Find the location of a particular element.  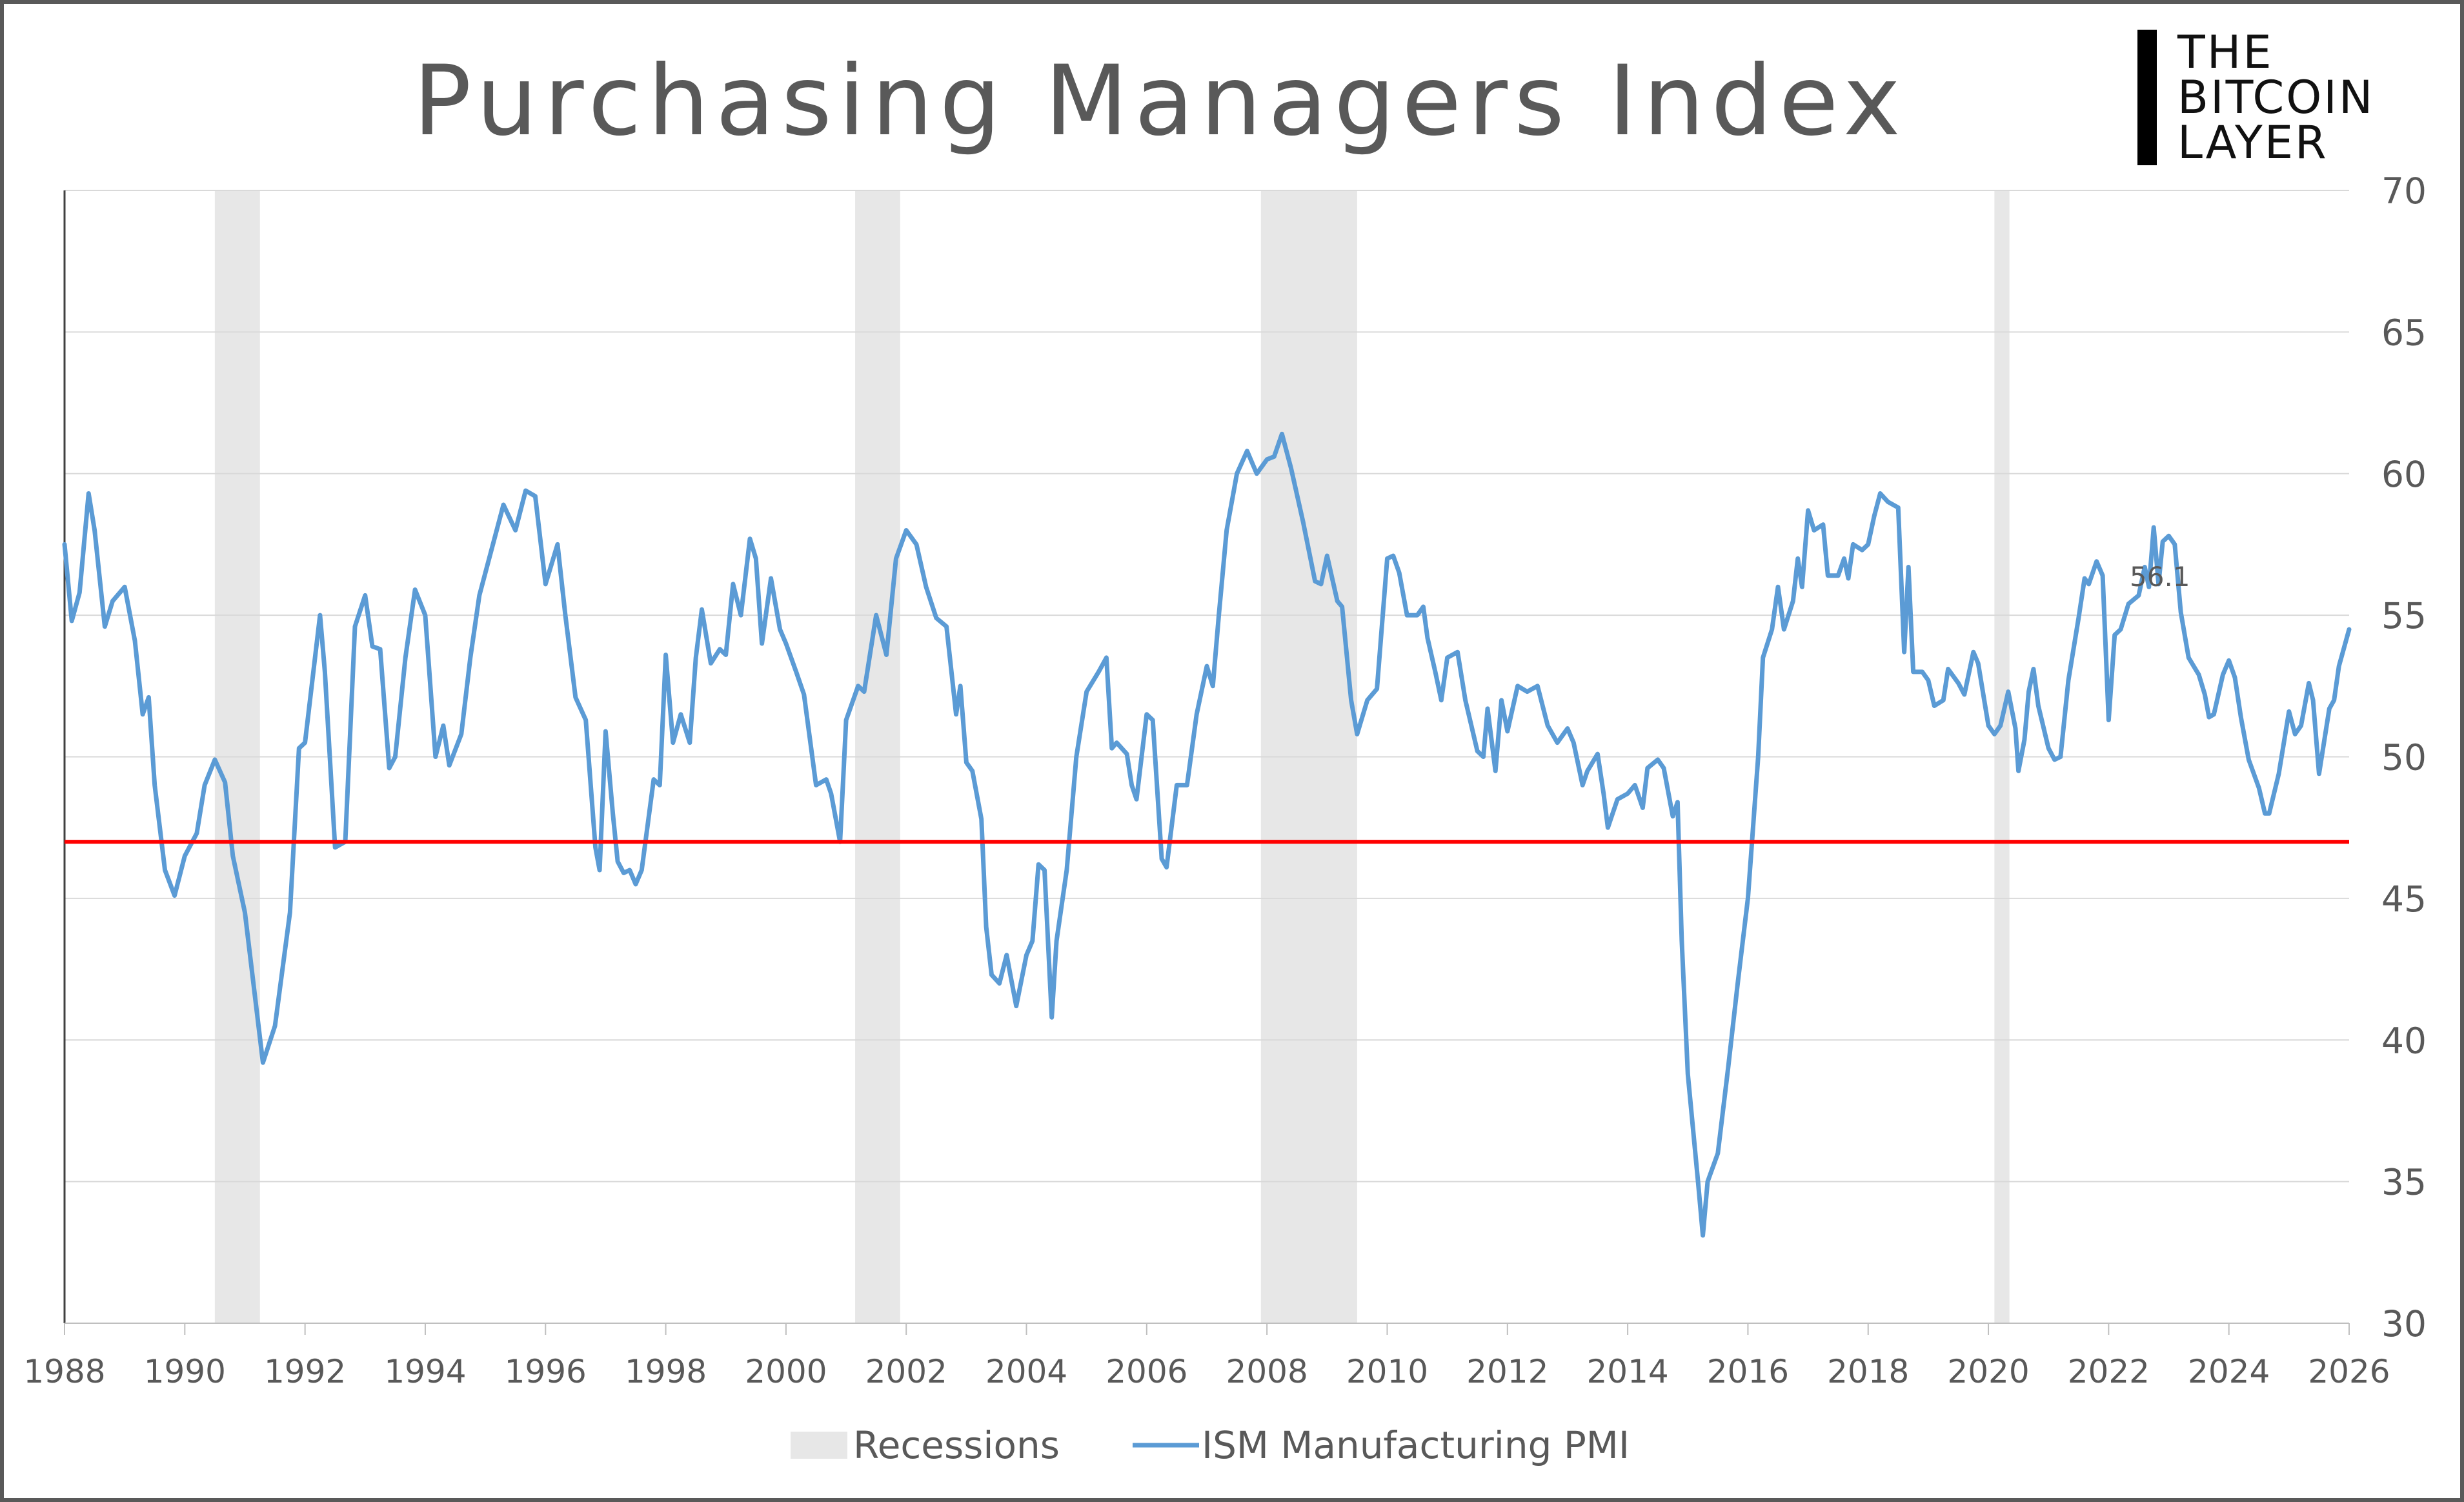

x-tick-1992: 1992 is located at coordinates (305, 1371).